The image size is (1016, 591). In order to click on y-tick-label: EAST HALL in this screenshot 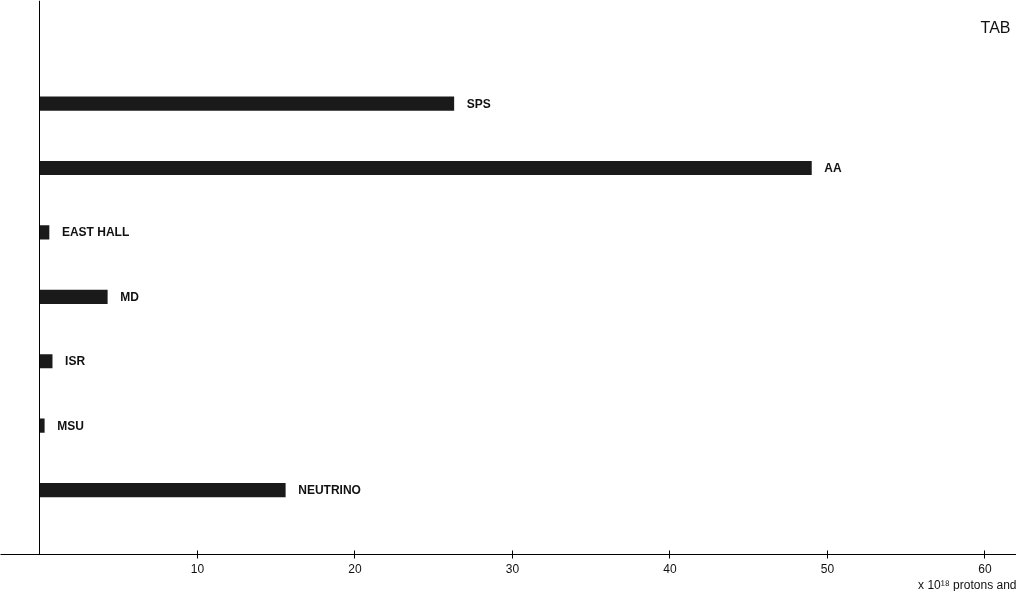, I will do `click(95, 232)`.